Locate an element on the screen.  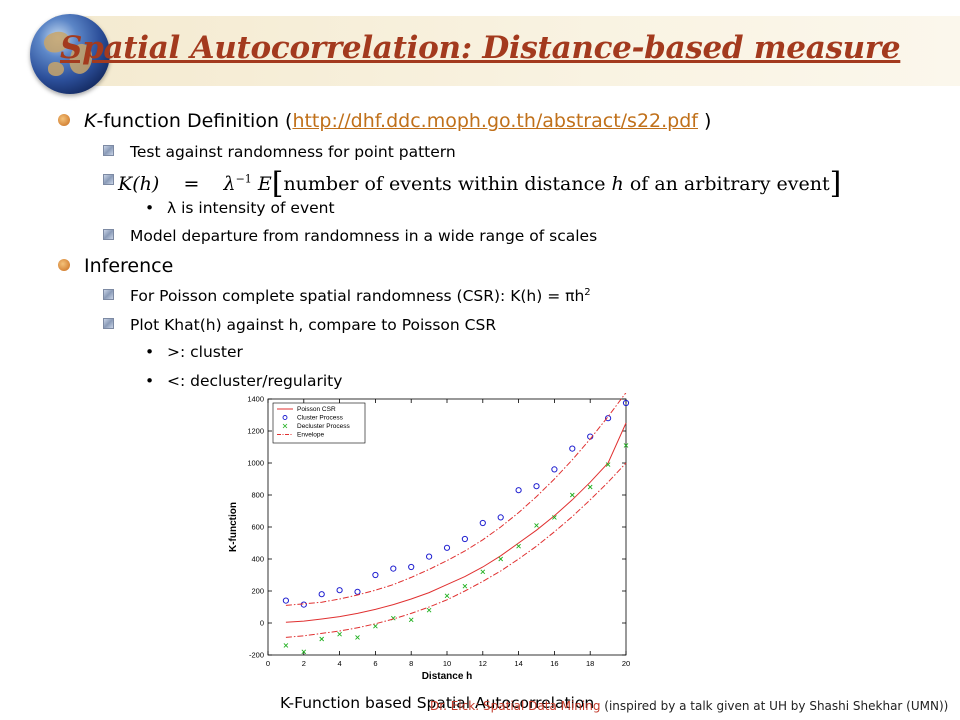
figure-caption: K-Function based Spatial Autocorrelation is located at coordinates (437, 703).